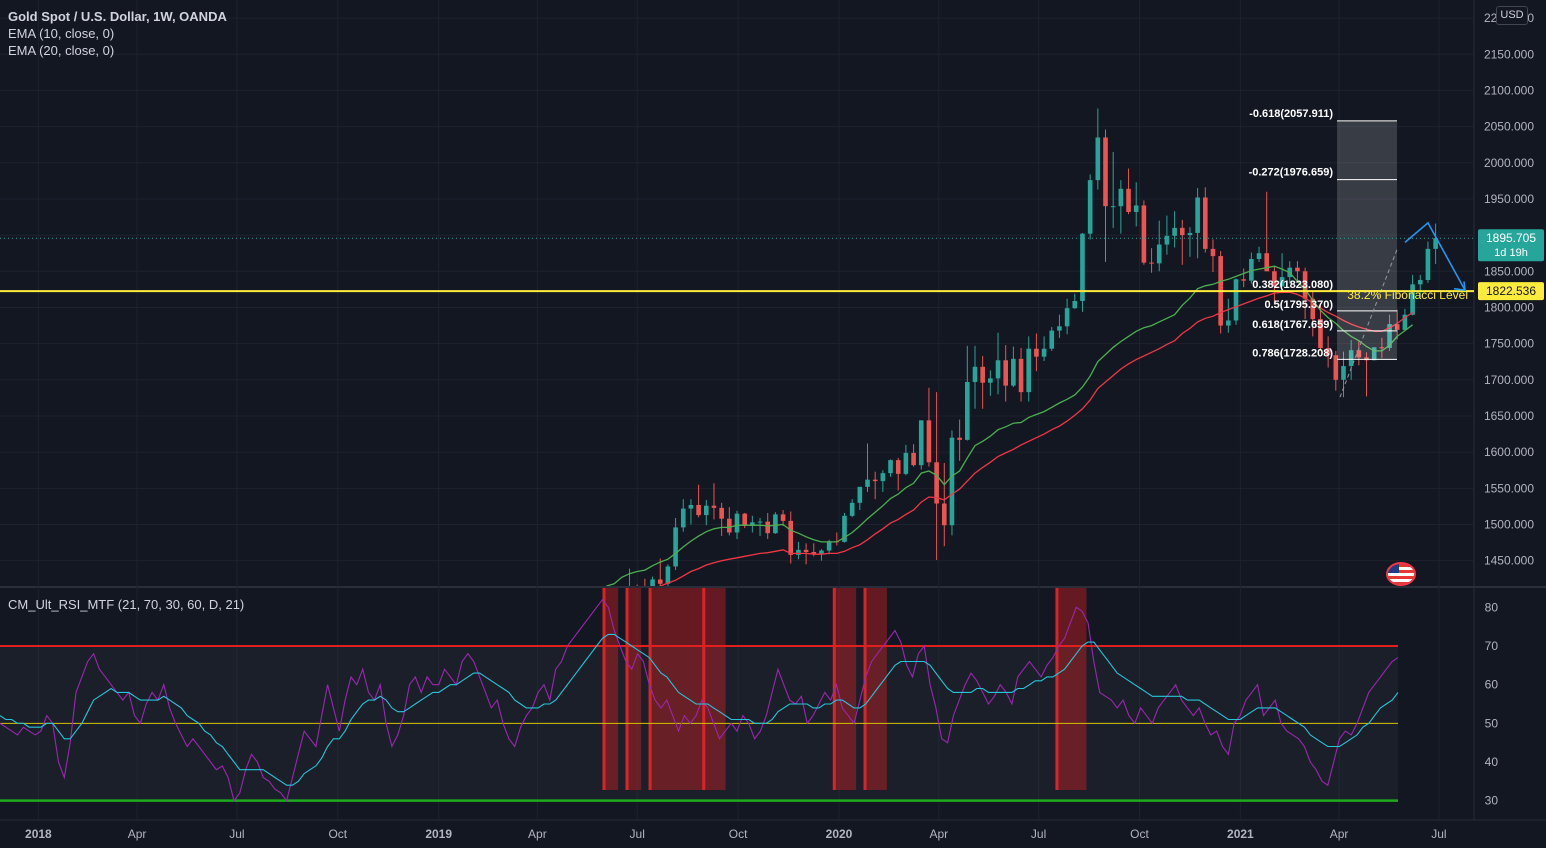  I want to click on support-price-label: 1822.536, so click(1511, 291).